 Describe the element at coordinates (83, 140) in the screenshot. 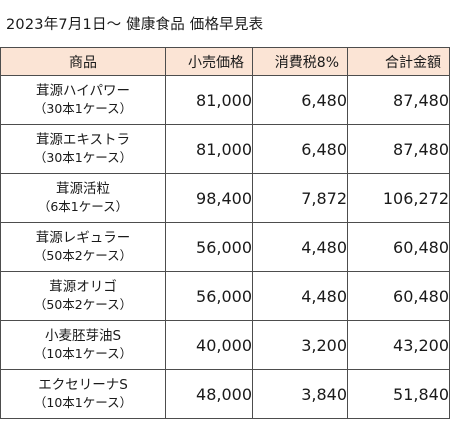

I see `product-name: 茸源エキストラ` at that location.